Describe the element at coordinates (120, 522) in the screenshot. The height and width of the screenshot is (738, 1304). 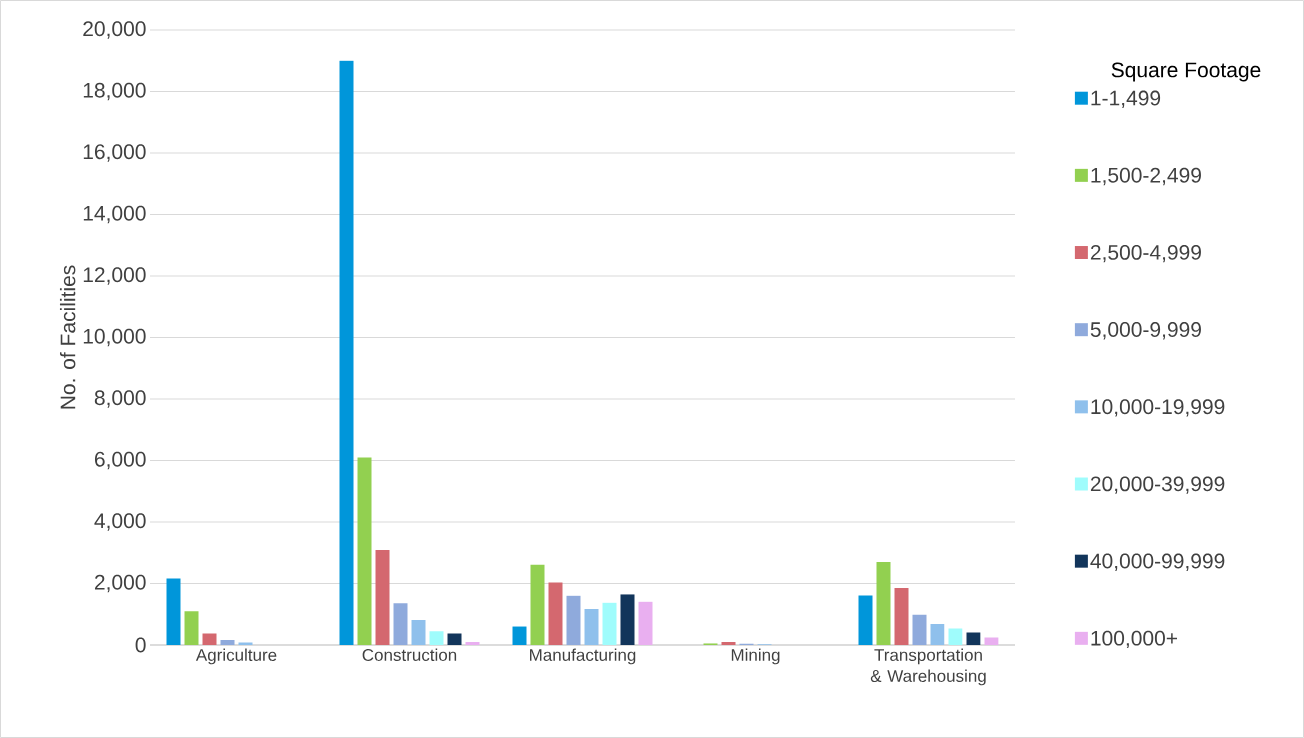
I see `y-tick-label: 4,000` at that location.